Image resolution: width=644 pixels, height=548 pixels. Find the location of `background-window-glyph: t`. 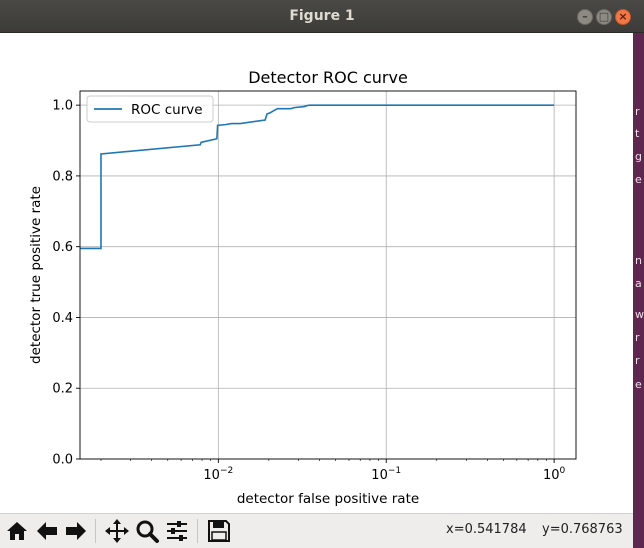

background-window-glyph: t is located at coordinates (637, 133).